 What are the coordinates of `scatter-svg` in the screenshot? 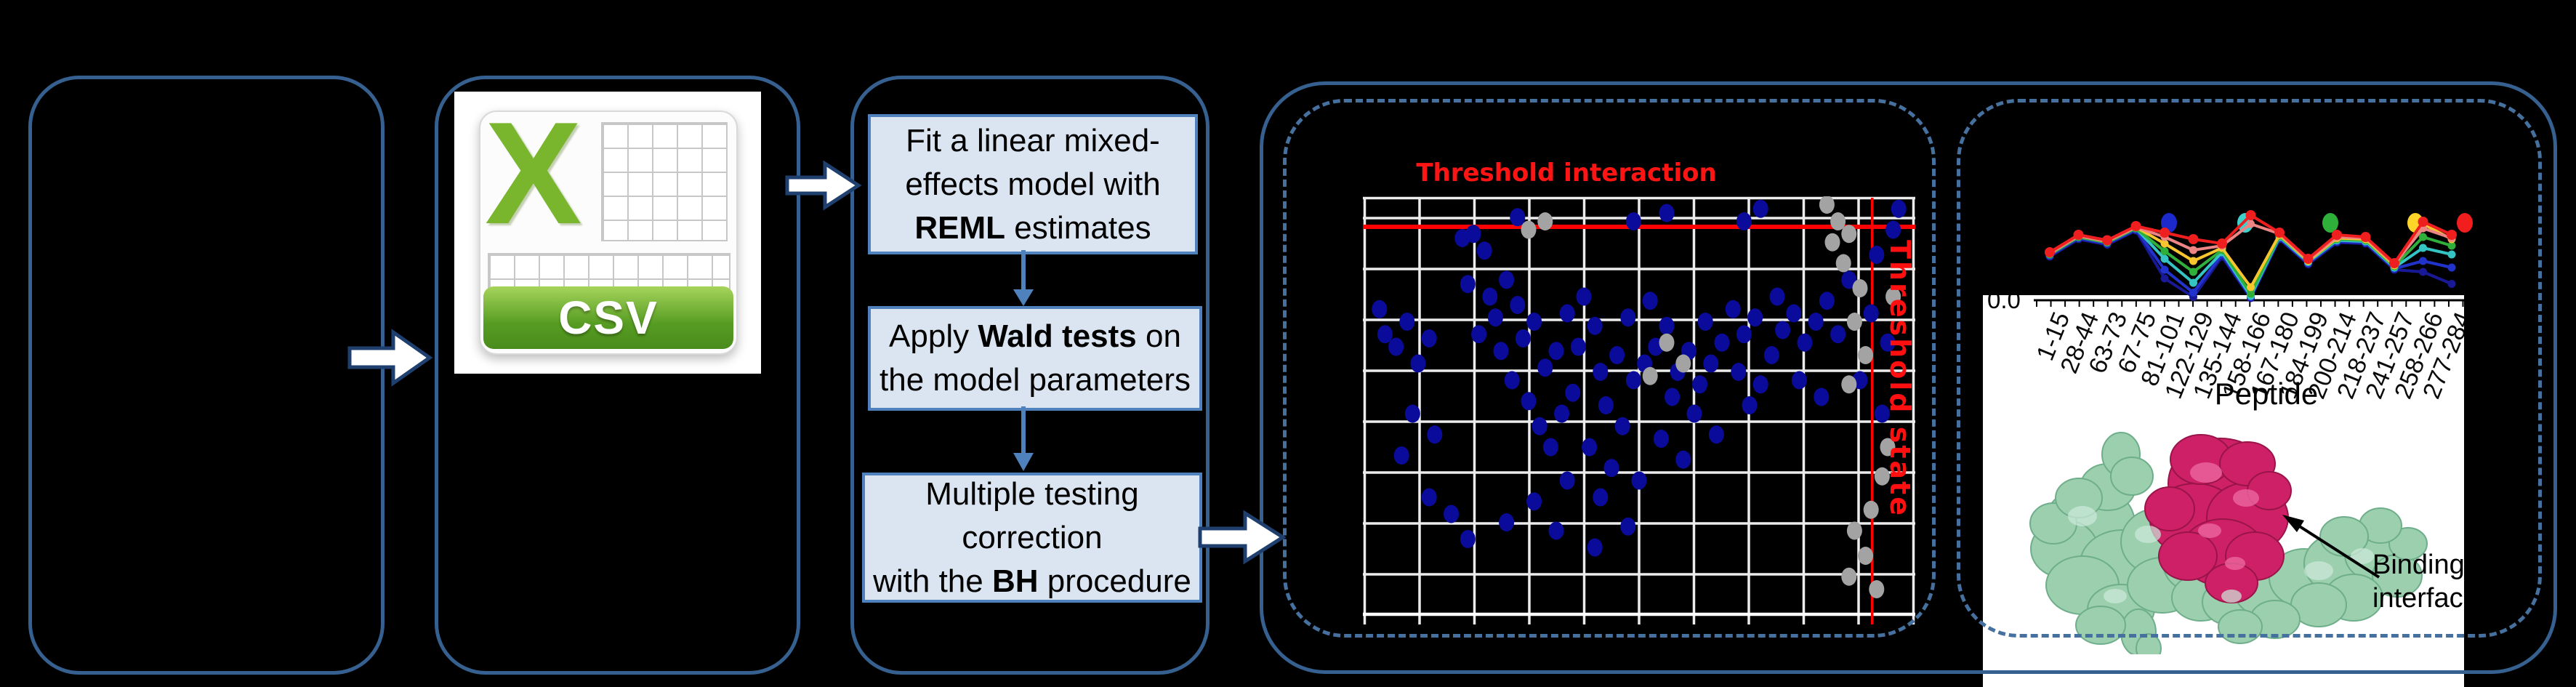 It's located at (1639, 410).